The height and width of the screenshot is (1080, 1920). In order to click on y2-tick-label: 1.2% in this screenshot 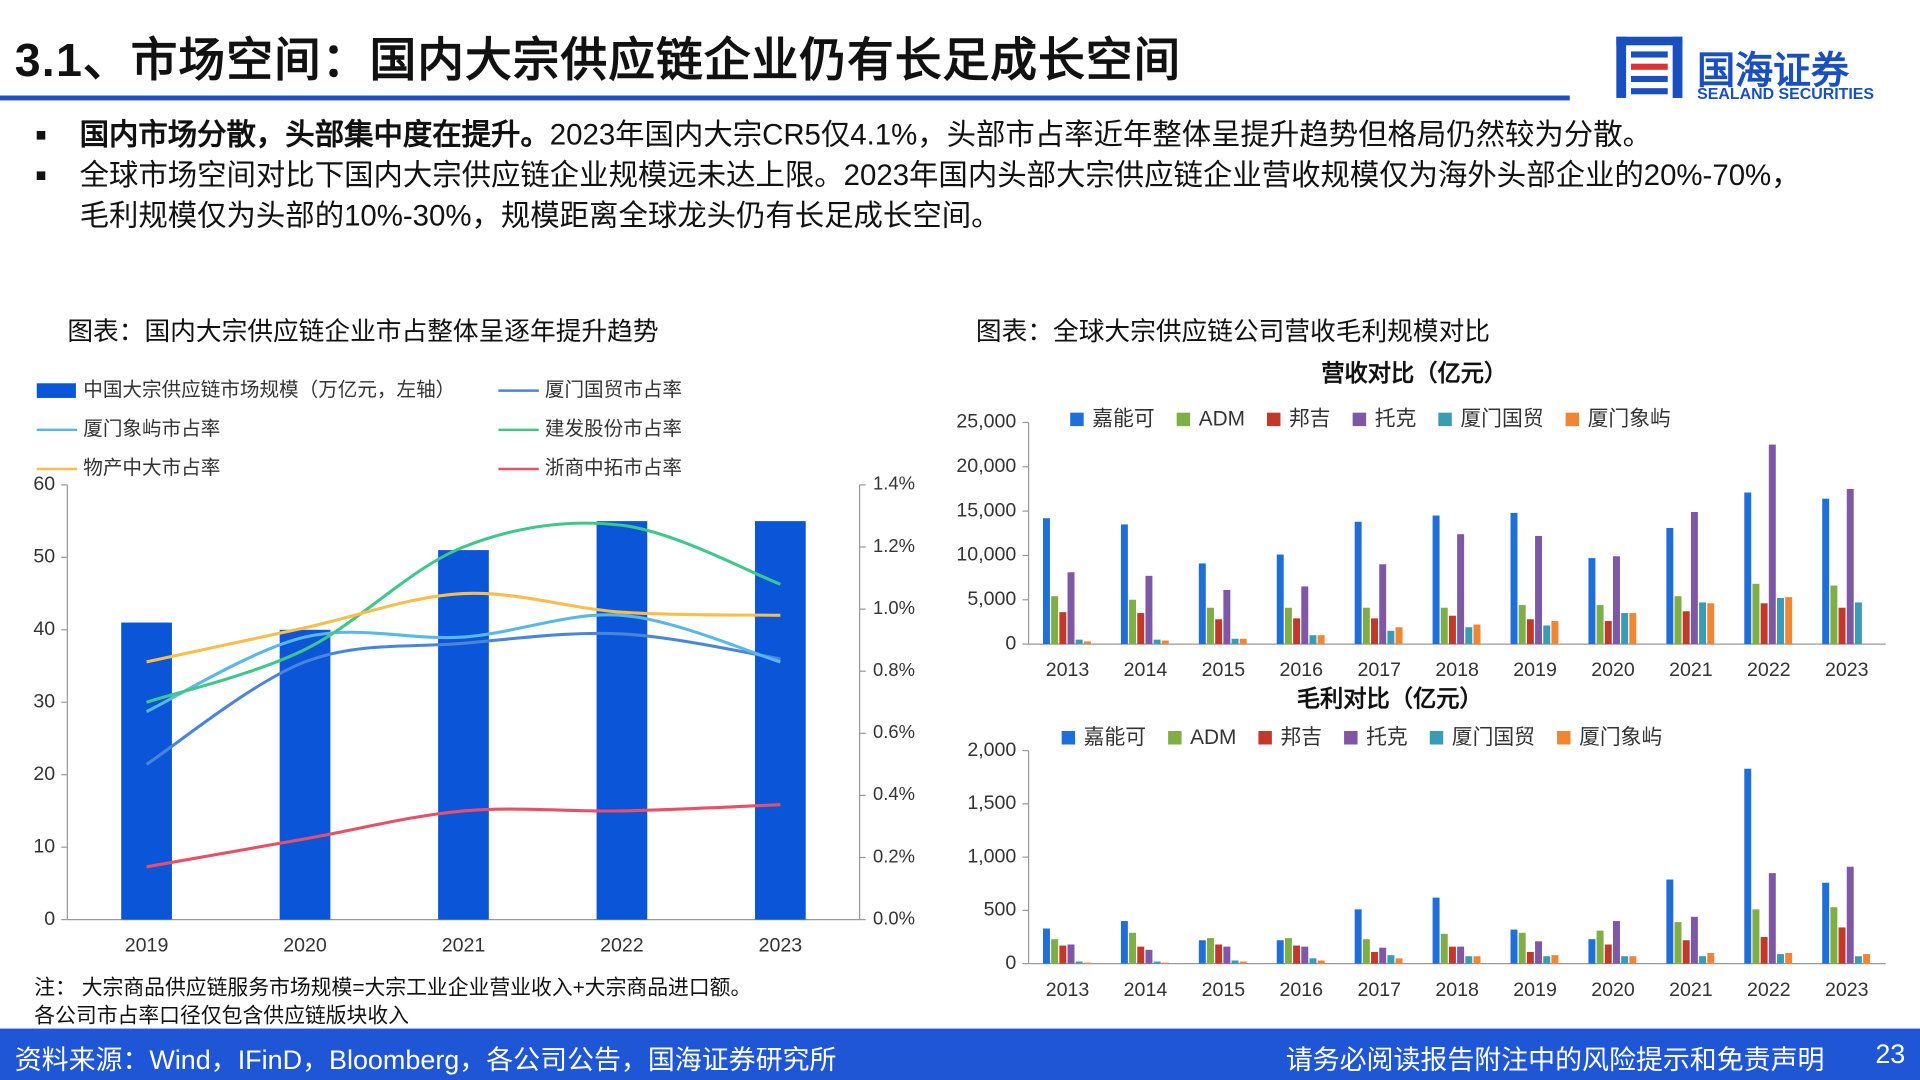, I will do `click(894, 545)`.